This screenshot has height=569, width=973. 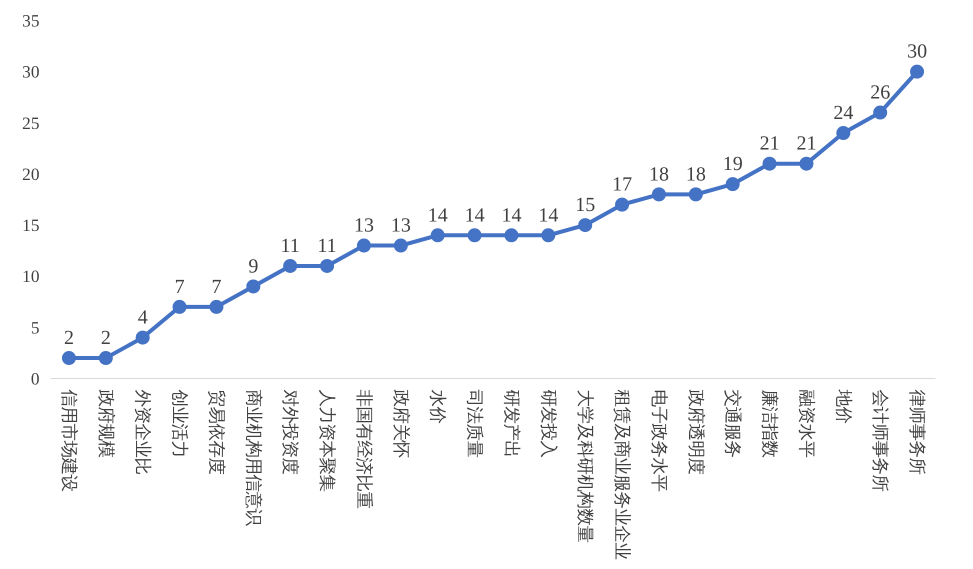 What do you see at coordinates (143, 317) in the screenshot?
I see `data-label: 4` at bounding box center [143, 317].